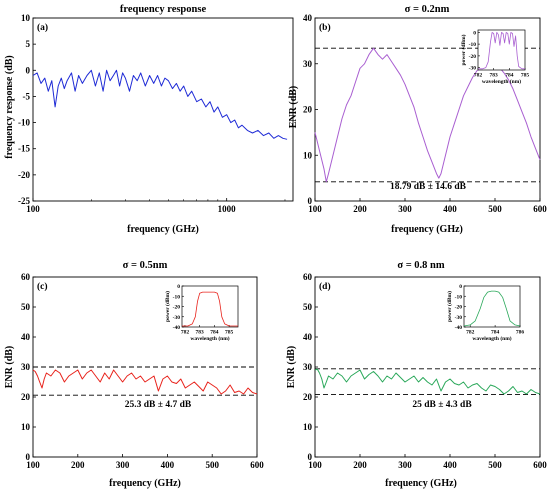 Image resolution: width=550 pixels, height=492 pixels. Describe the element at coordinates (501, 81) in the screenshot. I see `panel-b-inset-xlabel: wavelength (nm)` at that location.